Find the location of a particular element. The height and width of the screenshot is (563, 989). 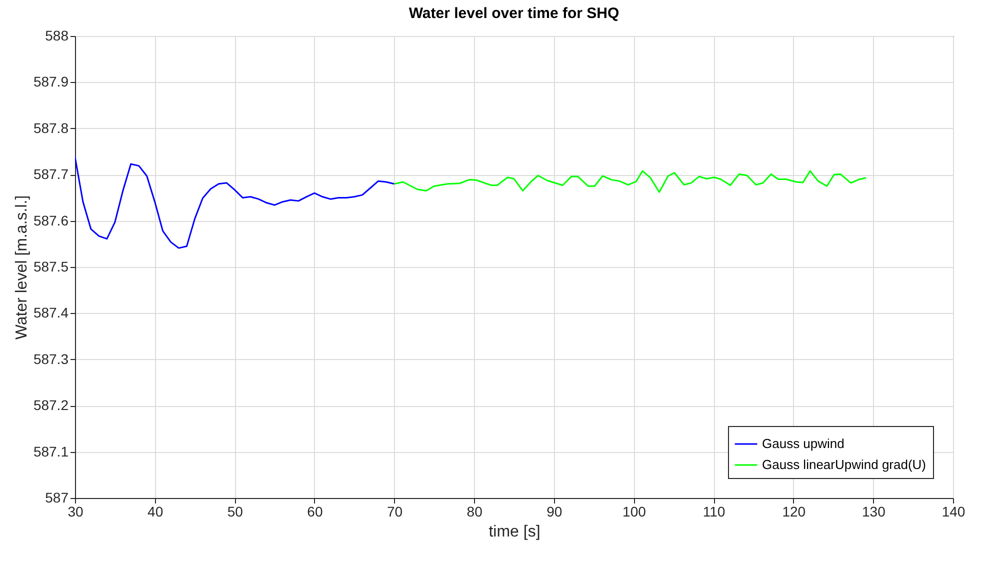

x-tick-label: 140 is located at coordinates (954, 512).